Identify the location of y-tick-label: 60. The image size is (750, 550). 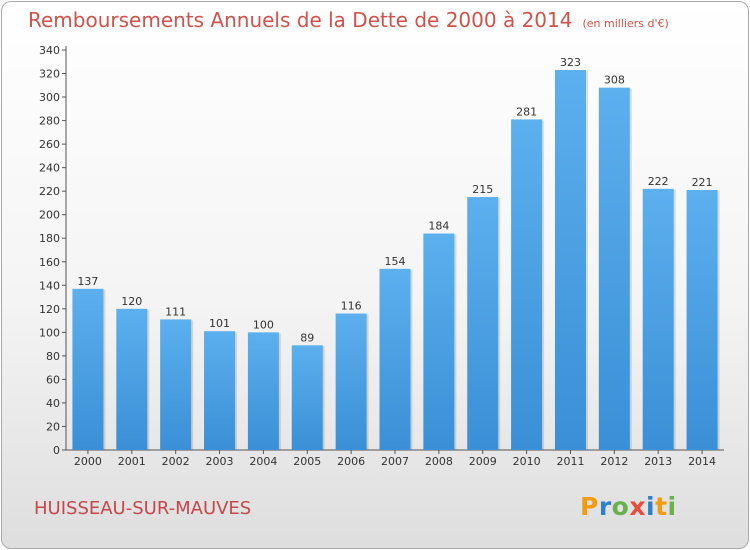
(53, 379).